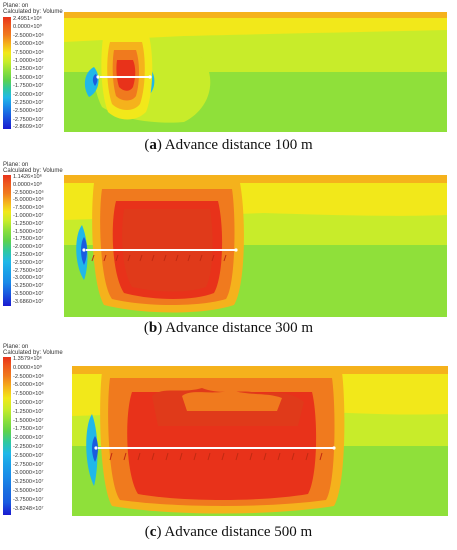 The height and width of the screenshot is (550, 457). I want to click on legend-tick: 1.3579×10⁶, so click(27, 359).